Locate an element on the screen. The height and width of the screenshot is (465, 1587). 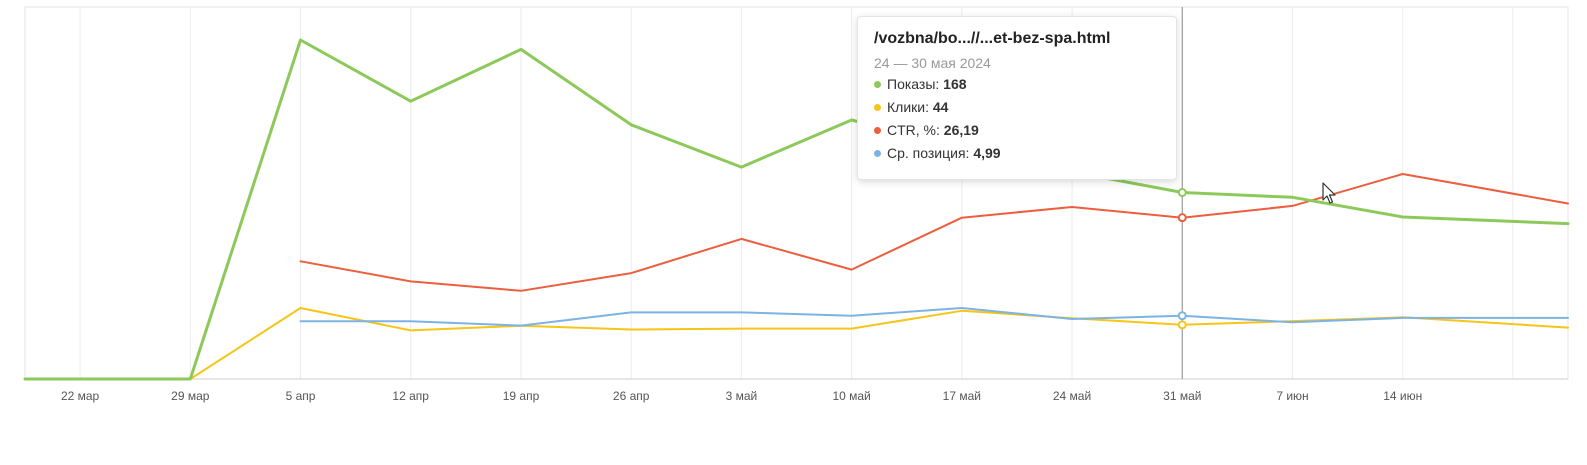
tooltip-row-clicks: Клики: 44 is located at coordinates (1017, 107).